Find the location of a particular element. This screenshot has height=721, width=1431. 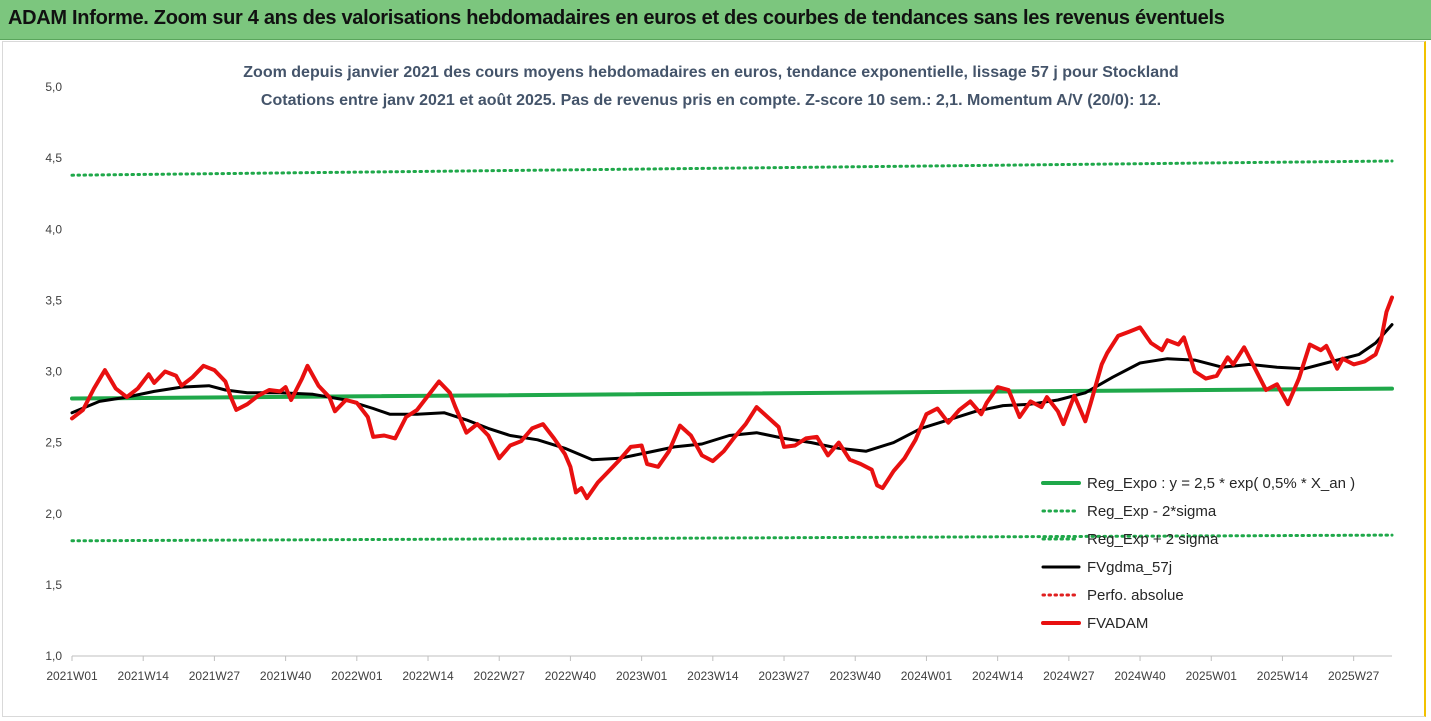

y-tick-label: 2,0 is located at coordinates (53, 514).